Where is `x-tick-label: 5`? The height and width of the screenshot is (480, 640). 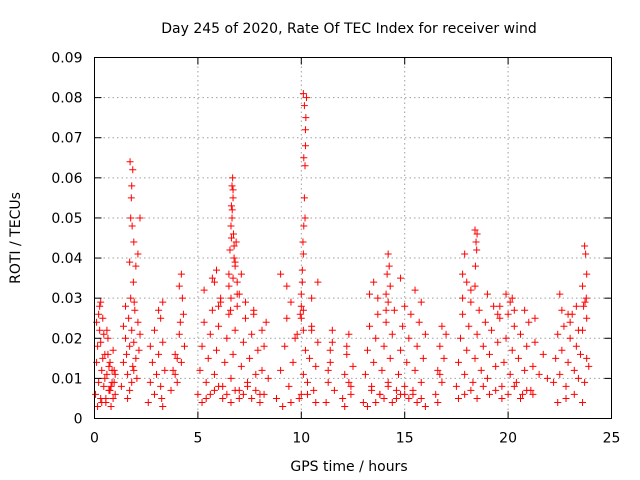 x-tick-label: 5 is located at coordinates (197, 439).